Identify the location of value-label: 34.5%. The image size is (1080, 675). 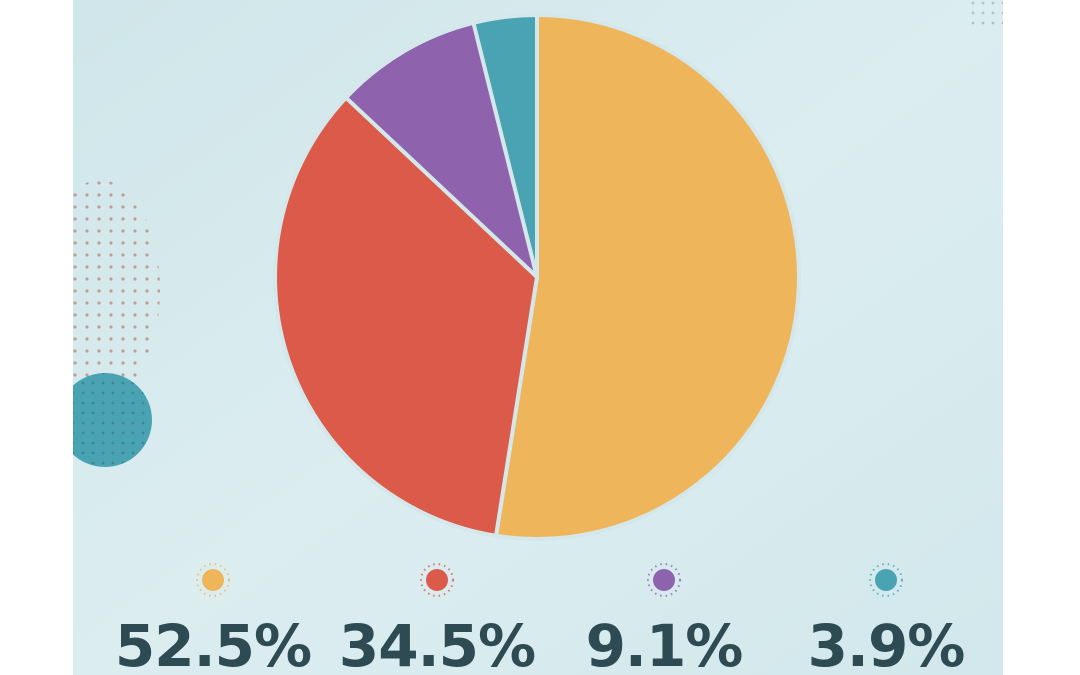
(437, 643).